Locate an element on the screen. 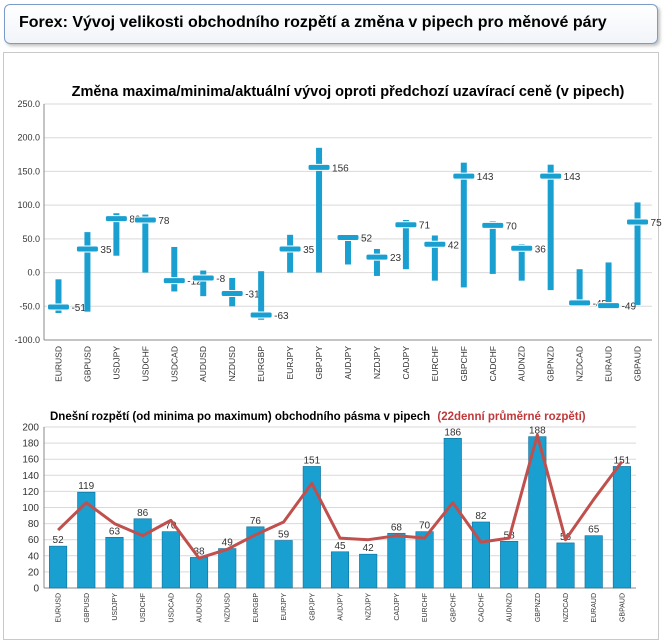 The height and width of the screenshot is (642, 666). data-label: 59 is located at coordinates (284, 535).